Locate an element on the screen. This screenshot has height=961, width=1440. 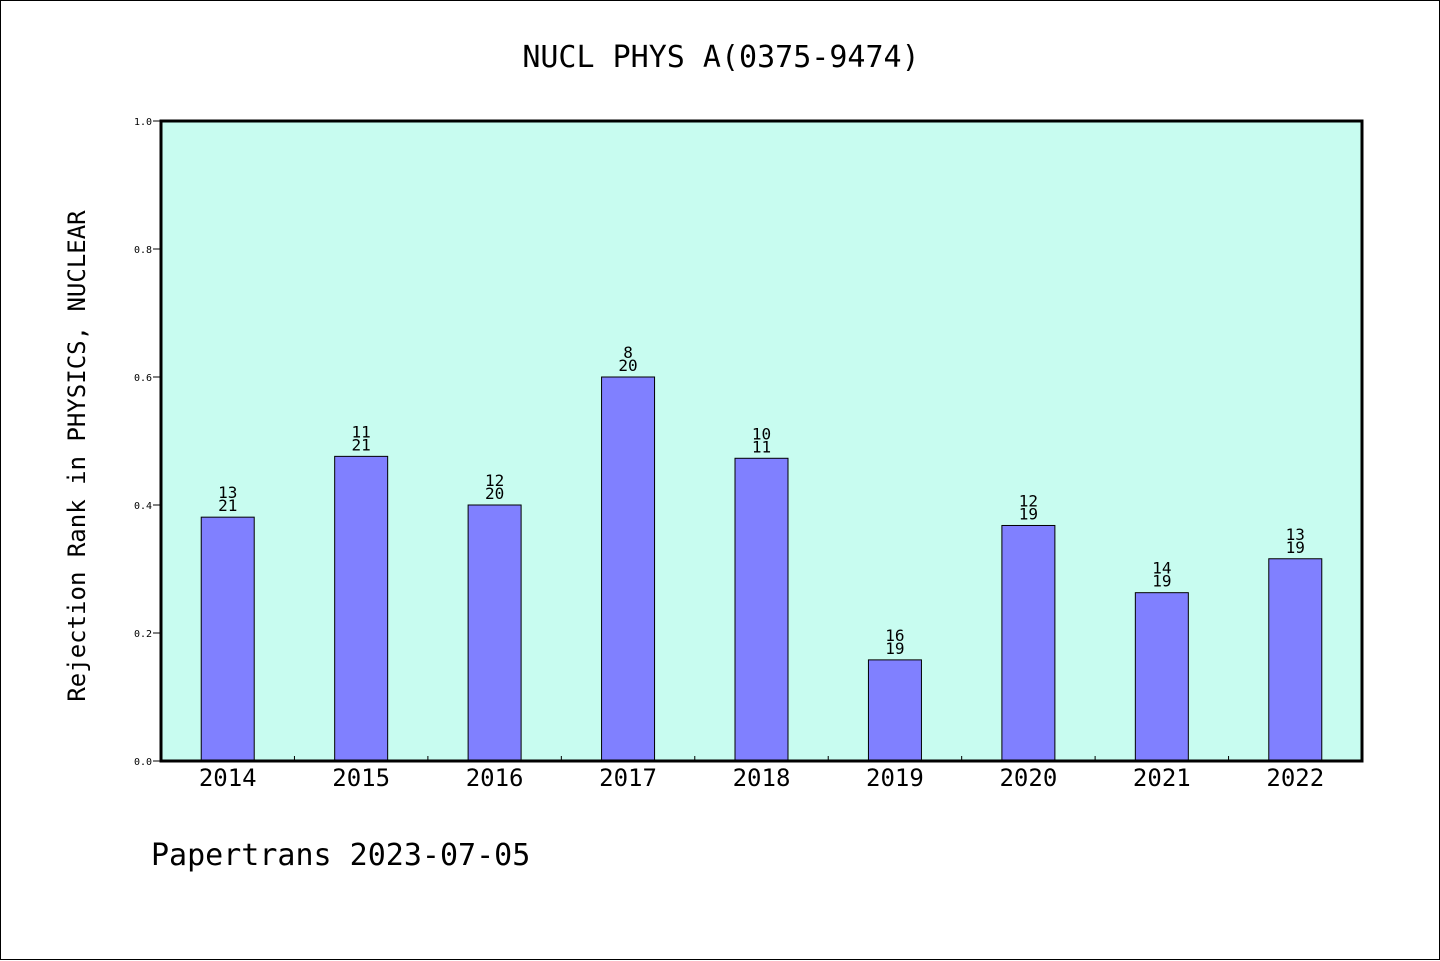
x-tick-label: 2014 is located at coordinates (228, 778).